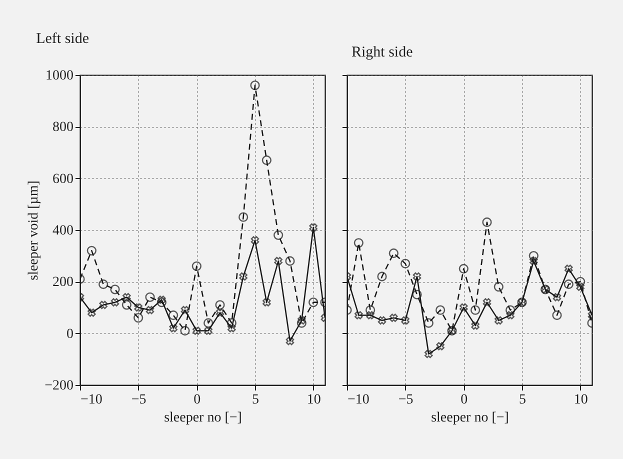  I want to click on y-tick-label: −200, so click(59, 386).